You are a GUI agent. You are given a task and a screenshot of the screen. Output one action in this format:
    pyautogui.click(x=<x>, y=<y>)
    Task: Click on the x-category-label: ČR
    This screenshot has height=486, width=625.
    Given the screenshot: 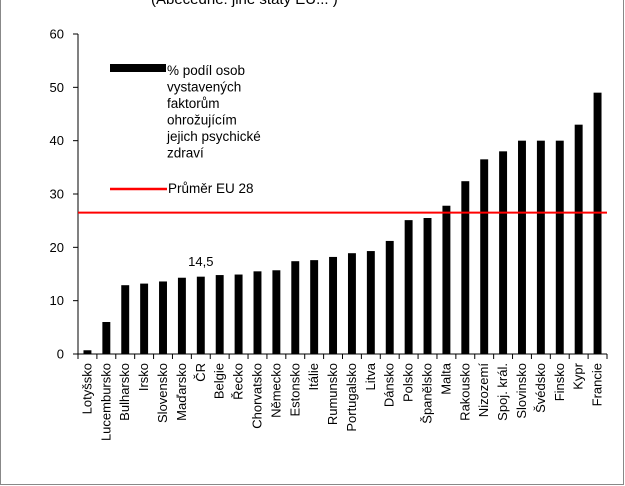 What is the action you would take?
    pyautogui.click(x=200, y=372)
    